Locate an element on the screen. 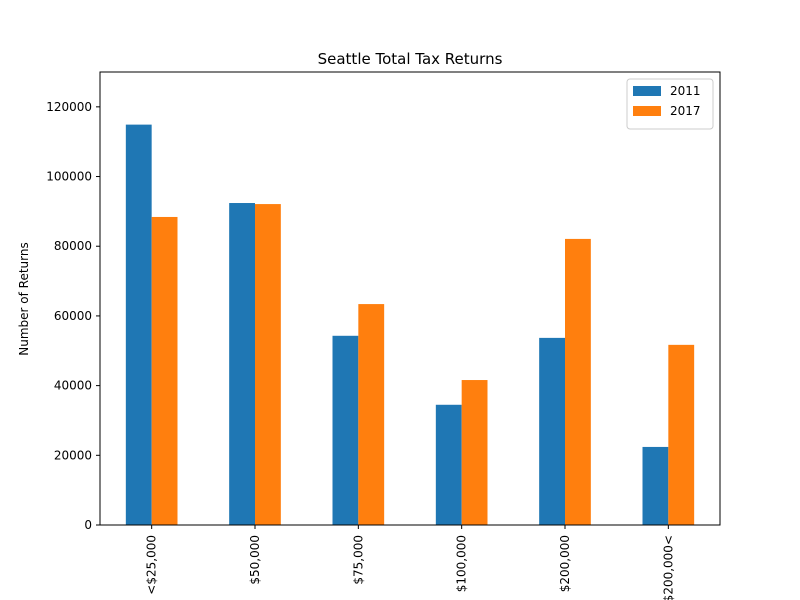  legend-swatch-2011 is located at coordinates (647, 91).